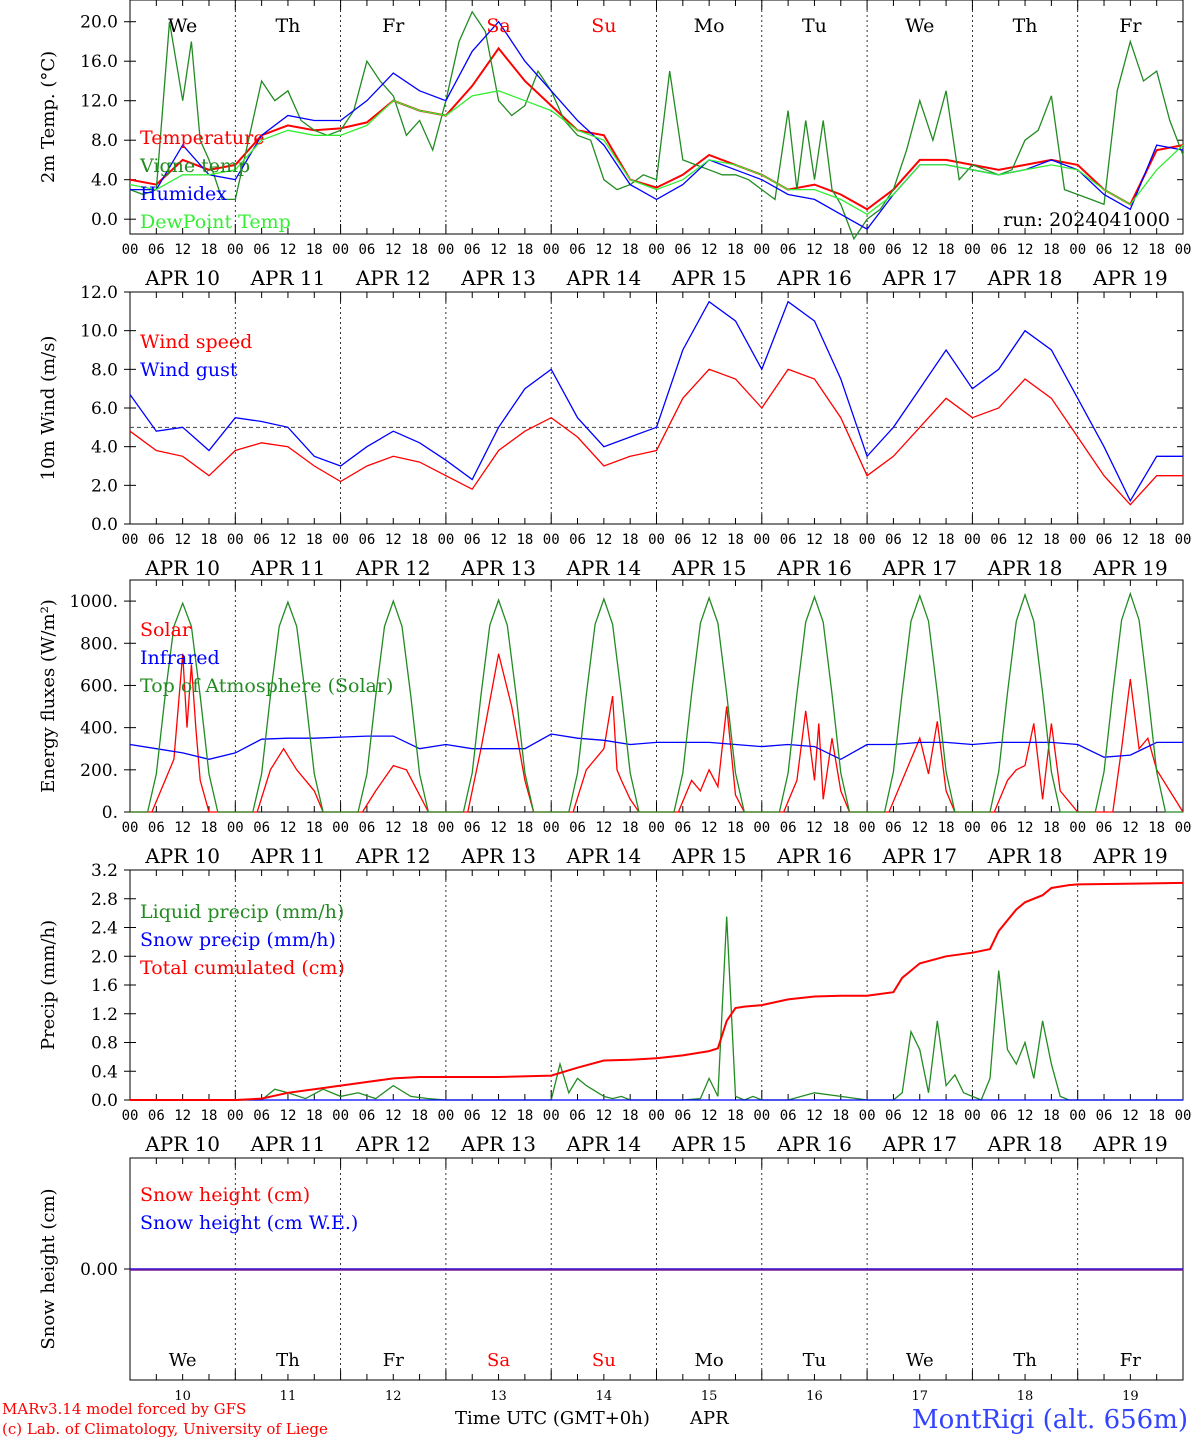 Image resolution: width=1194 pixels, height=1440 pixels. What do you see at coordinates (93, 602) in the screenshot?
I see `y-tick-label: 1000.` at bounding box center [93, 602].